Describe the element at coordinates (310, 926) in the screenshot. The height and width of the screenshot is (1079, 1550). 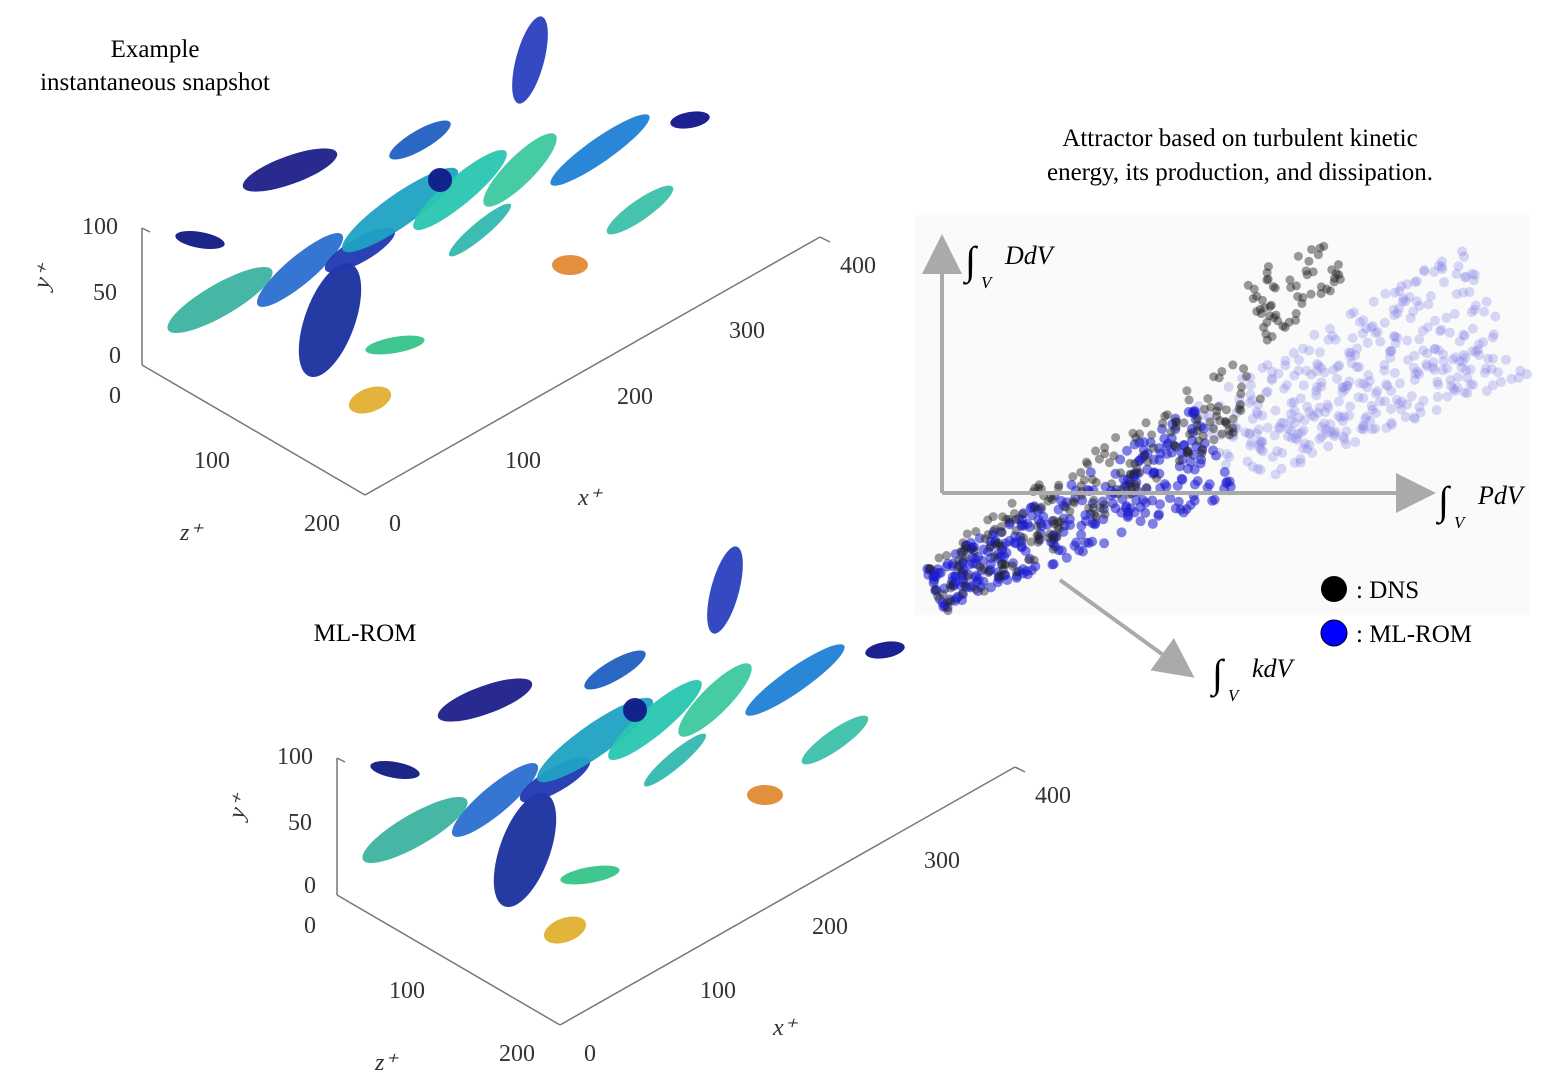
I see `z-tick-label: 0` at that location.